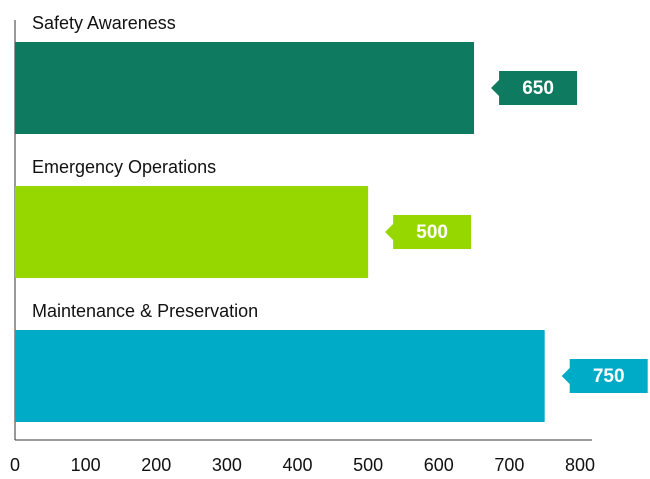  What do you see at coordinates (297, 465) in the screenshot?
I see `x-tick-label: 400` at bounding box center [297, 465].